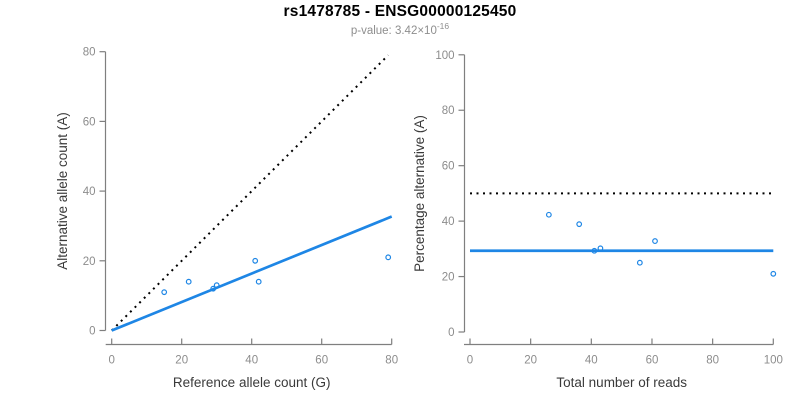  What do you see at coordinates (444, 56) in the screenshot?
I see `y-tick-label: 100` at bounding box center [444, 56].